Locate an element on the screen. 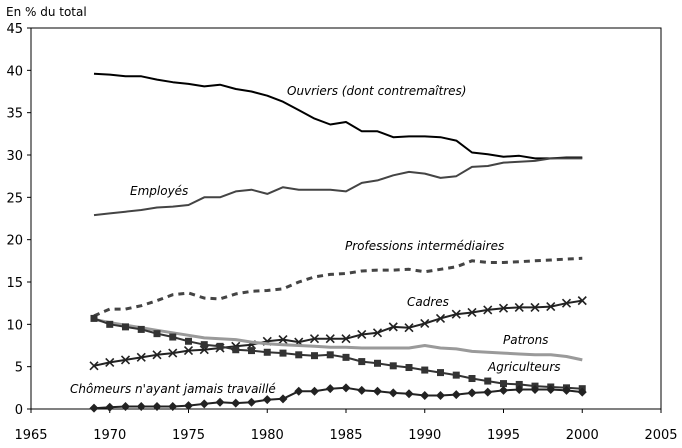  series-line-ouvriers-dont-contremaitres is located at coordinates (338, 116).